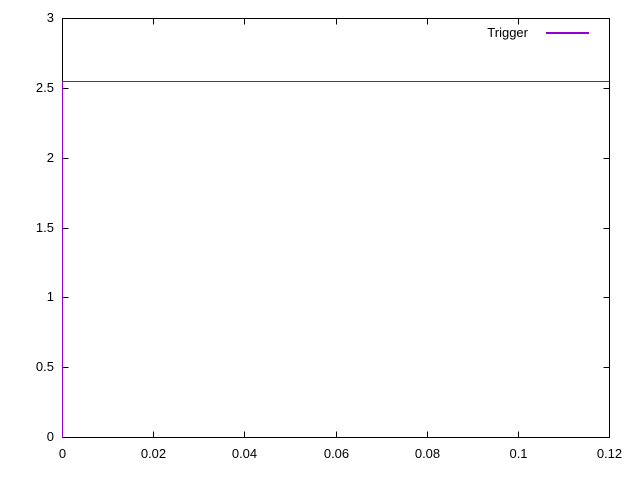 This screenshot has width=640, height=480. I want to click on y-axis-tick-label: 3, so click(50, 17).